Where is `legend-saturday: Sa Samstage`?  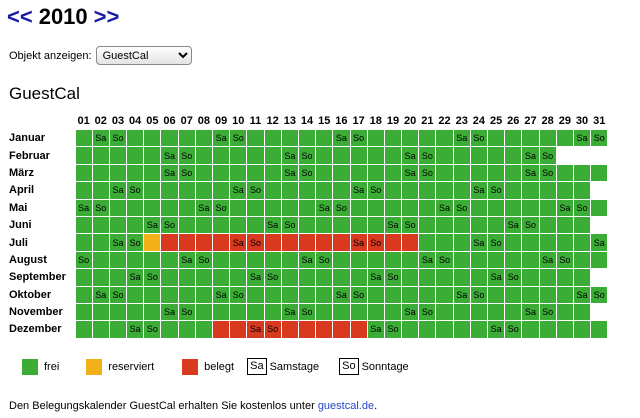
legend-saturday: Sa Samstage is located at coordinates (283, 366).